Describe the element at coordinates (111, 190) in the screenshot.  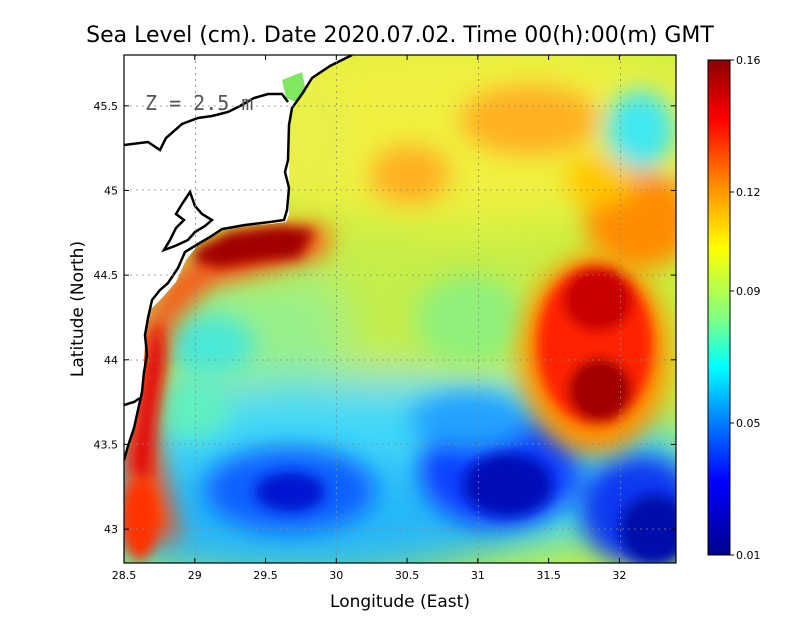
I see `y-tick-label: 45` at that location.